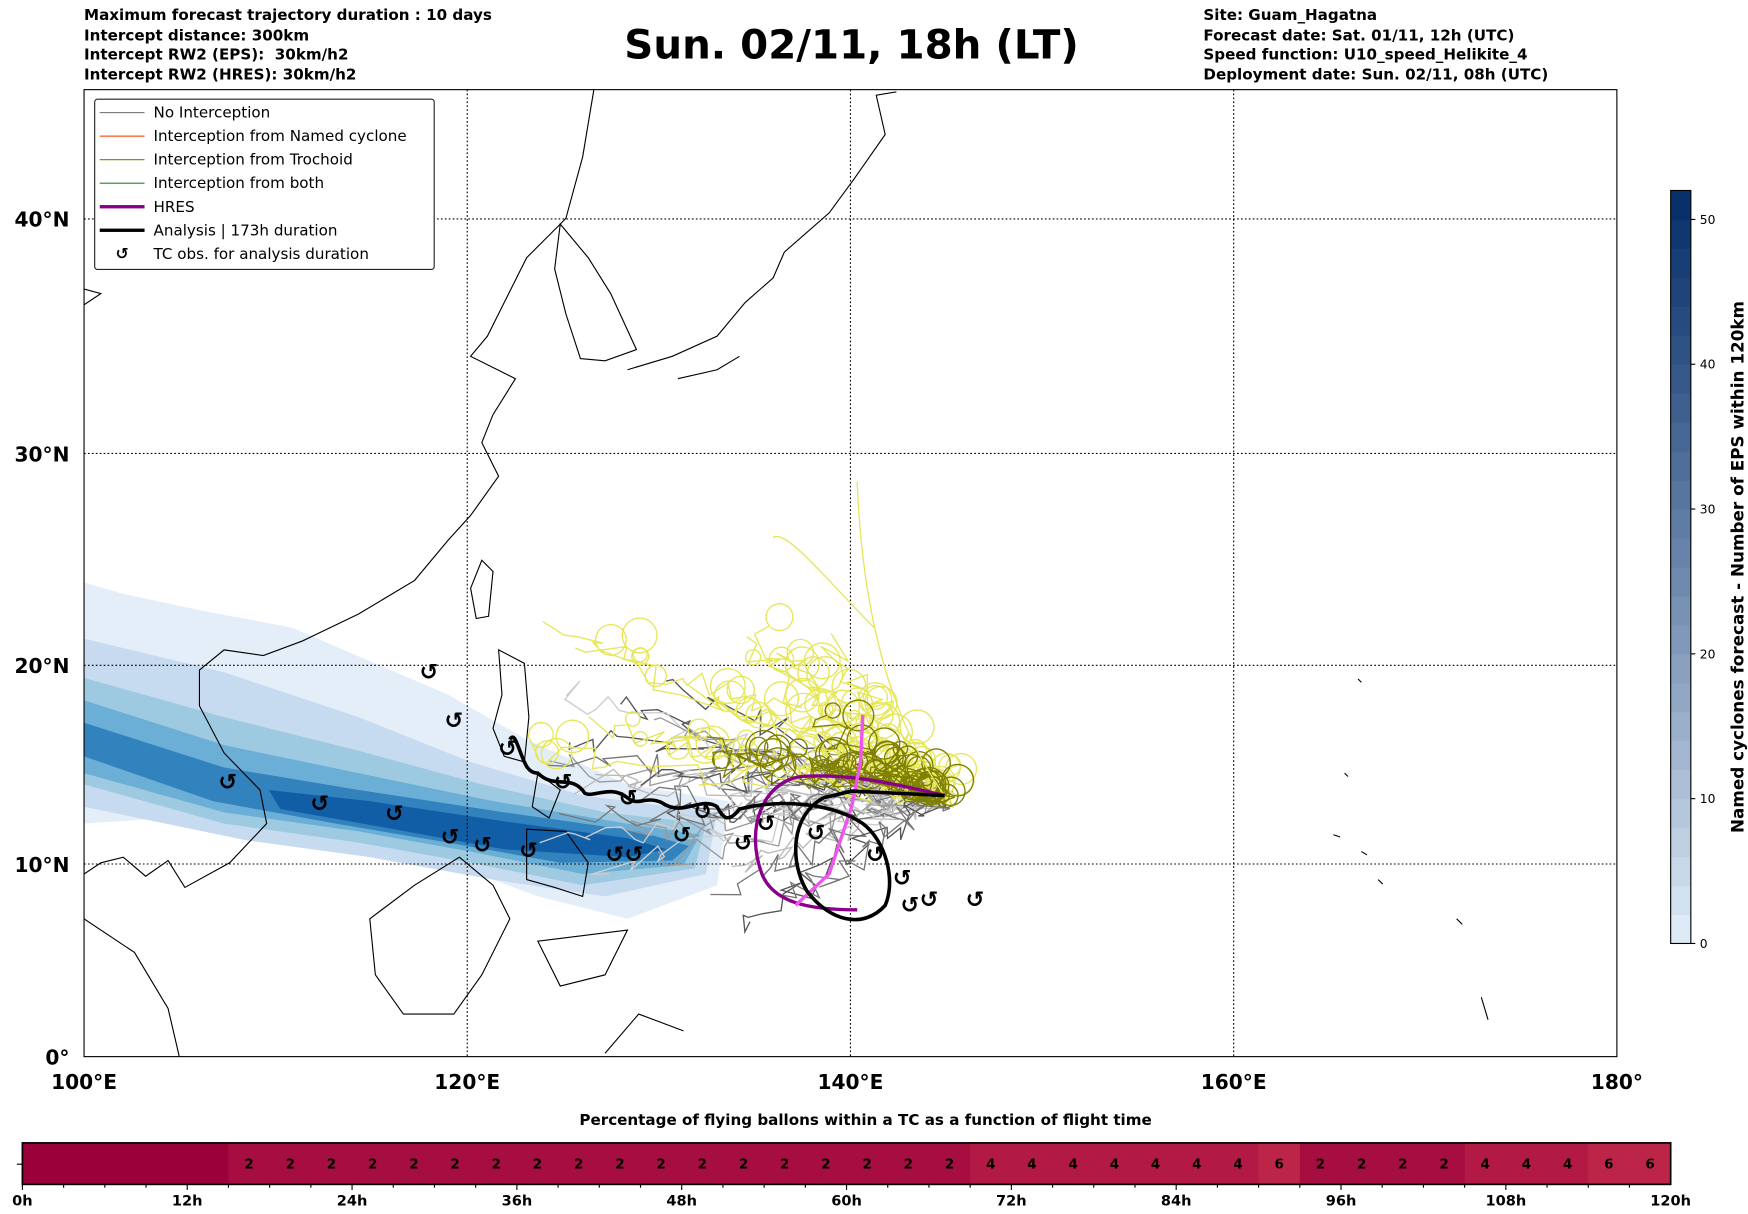  What do you see at coordinates (187, 1201) in the screenshot?
I see `flight-time-tick-label: 12h` at bounding box center [187, 1201].